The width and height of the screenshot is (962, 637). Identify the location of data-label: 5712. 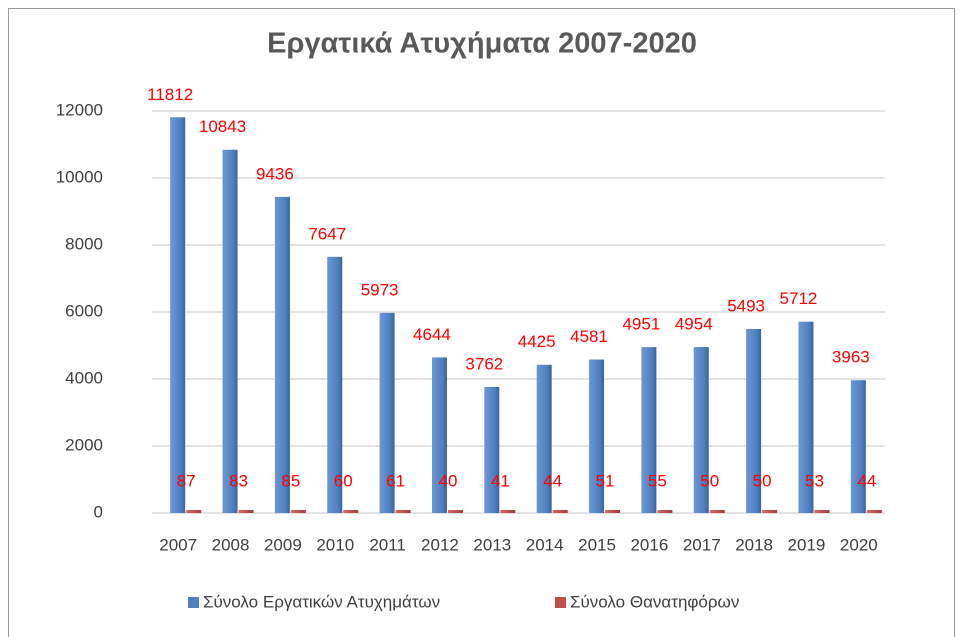
(799, 298).